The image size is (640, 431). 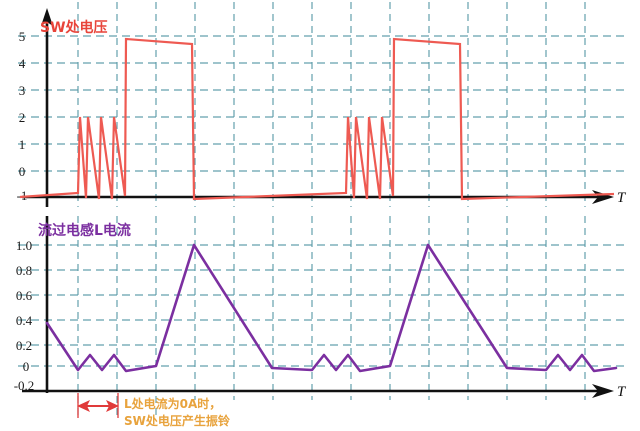 I want to click on bottom-ytick-0p2: 0.2, so click(x=24, y=345).